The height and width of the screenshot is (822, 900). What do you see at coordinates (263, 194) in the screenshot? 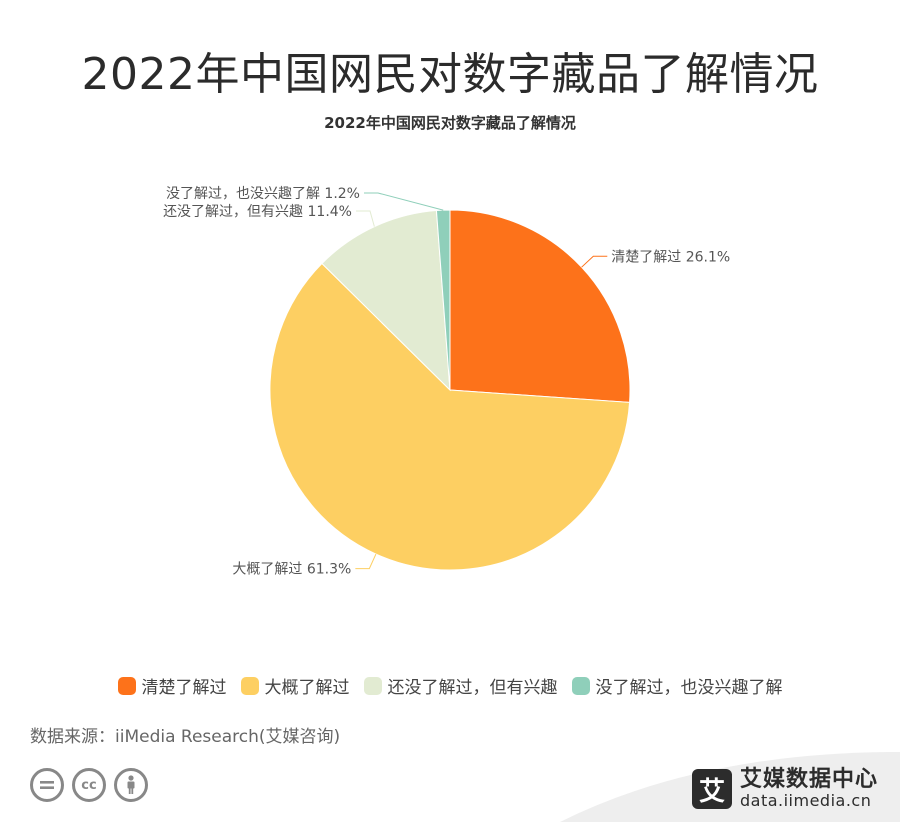
I see `slice-label: 没了解过，也没兴趣了解 1.2%` at bounding box center [263, 194].